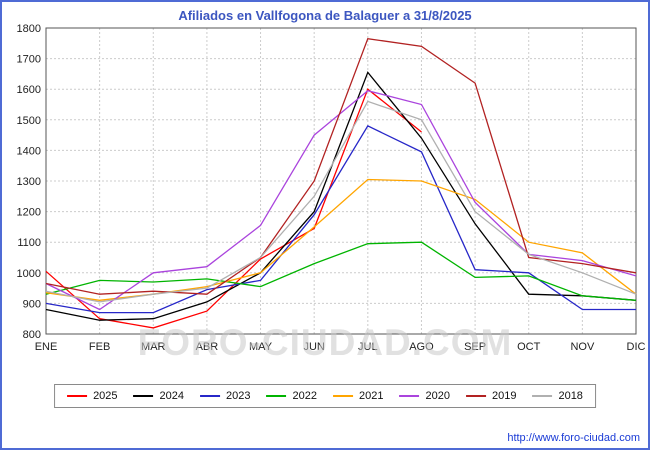  What do you see at coordinates (29, 121) in the screenshot?
I see `svg-text: 1500` at bounding box center [29, 121].